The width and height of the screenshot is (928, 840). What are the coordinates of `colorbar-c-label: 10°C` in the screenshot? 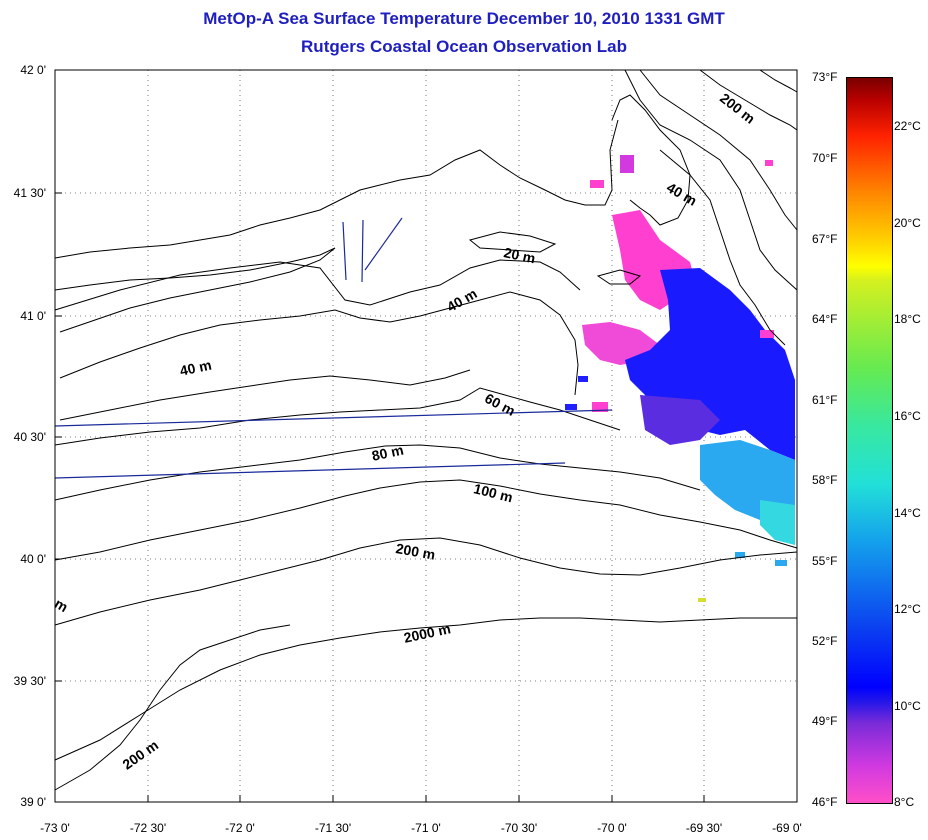 It's located at (907, 706).